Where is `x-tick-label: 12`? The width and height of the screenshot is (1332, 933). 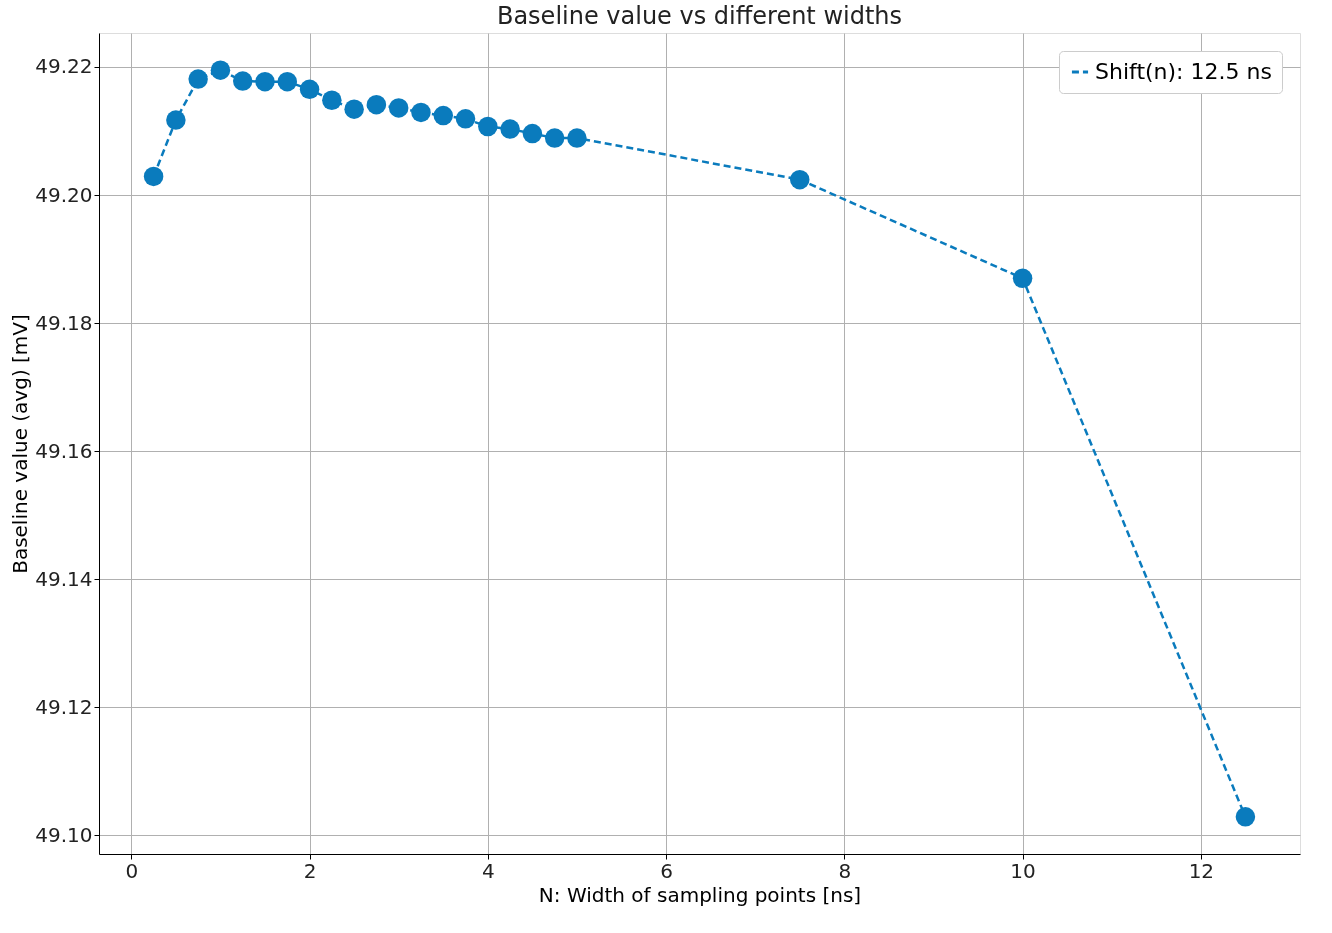
x-tick-label: 12 is located at coordinates (1201, 870).